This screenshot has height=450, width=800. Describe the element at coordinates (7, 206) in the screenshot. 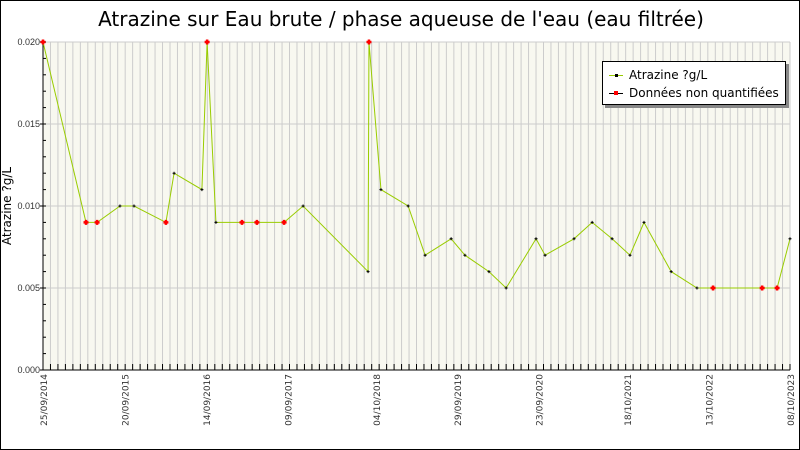

I see `y-axis-label: Atrazine ?g/L` at that location.